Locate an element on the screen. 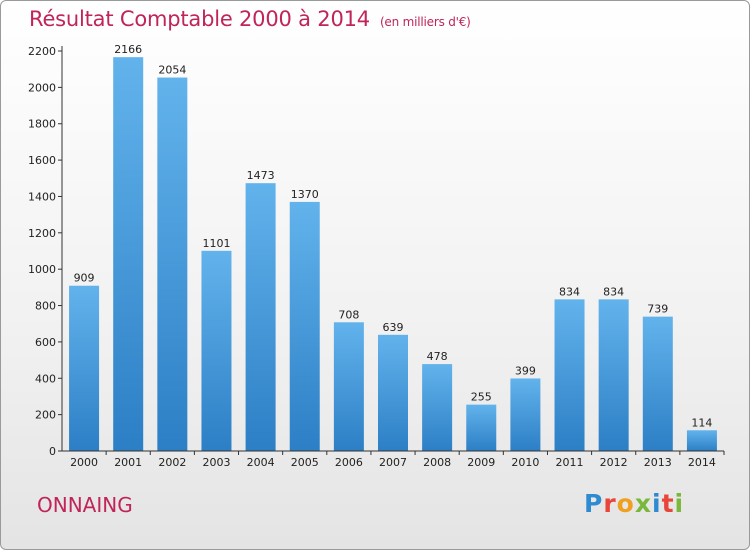 Image resolution: width=750 pixels, height=550 pixels. logo-letter-2: o is located at coordinates (625, 503).